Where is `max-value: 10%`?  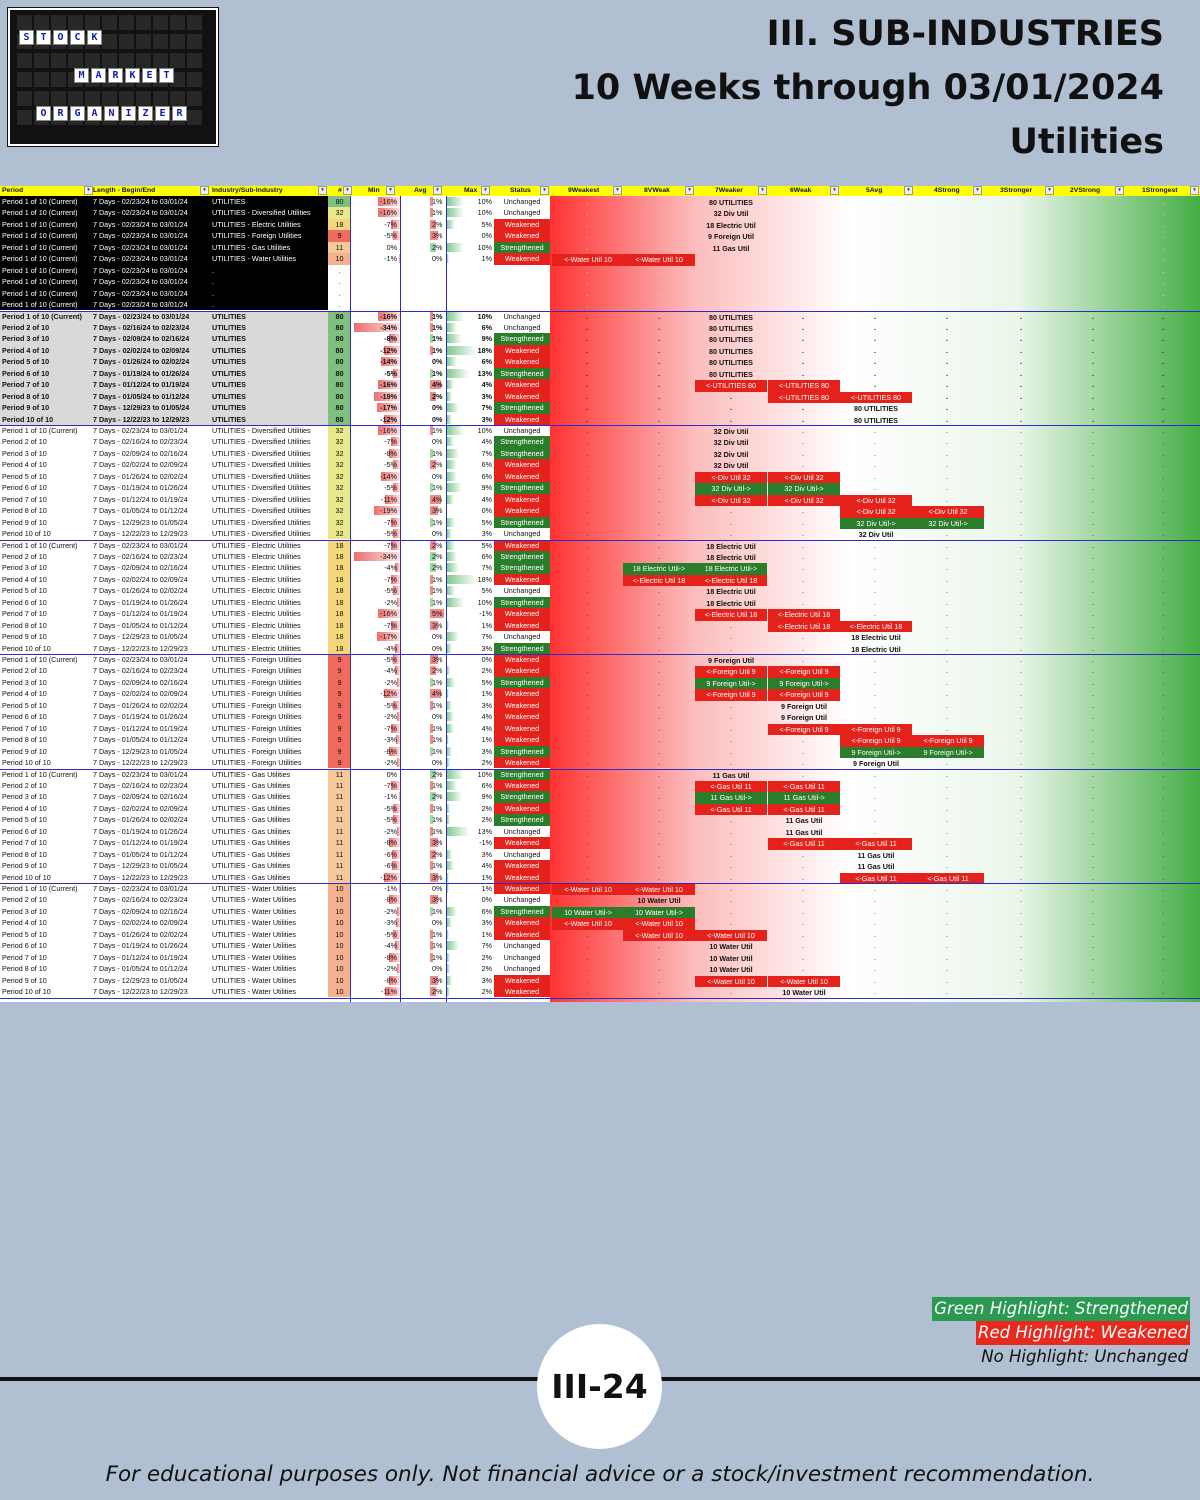 max-value: 10% is located at coordinates (484, 774).